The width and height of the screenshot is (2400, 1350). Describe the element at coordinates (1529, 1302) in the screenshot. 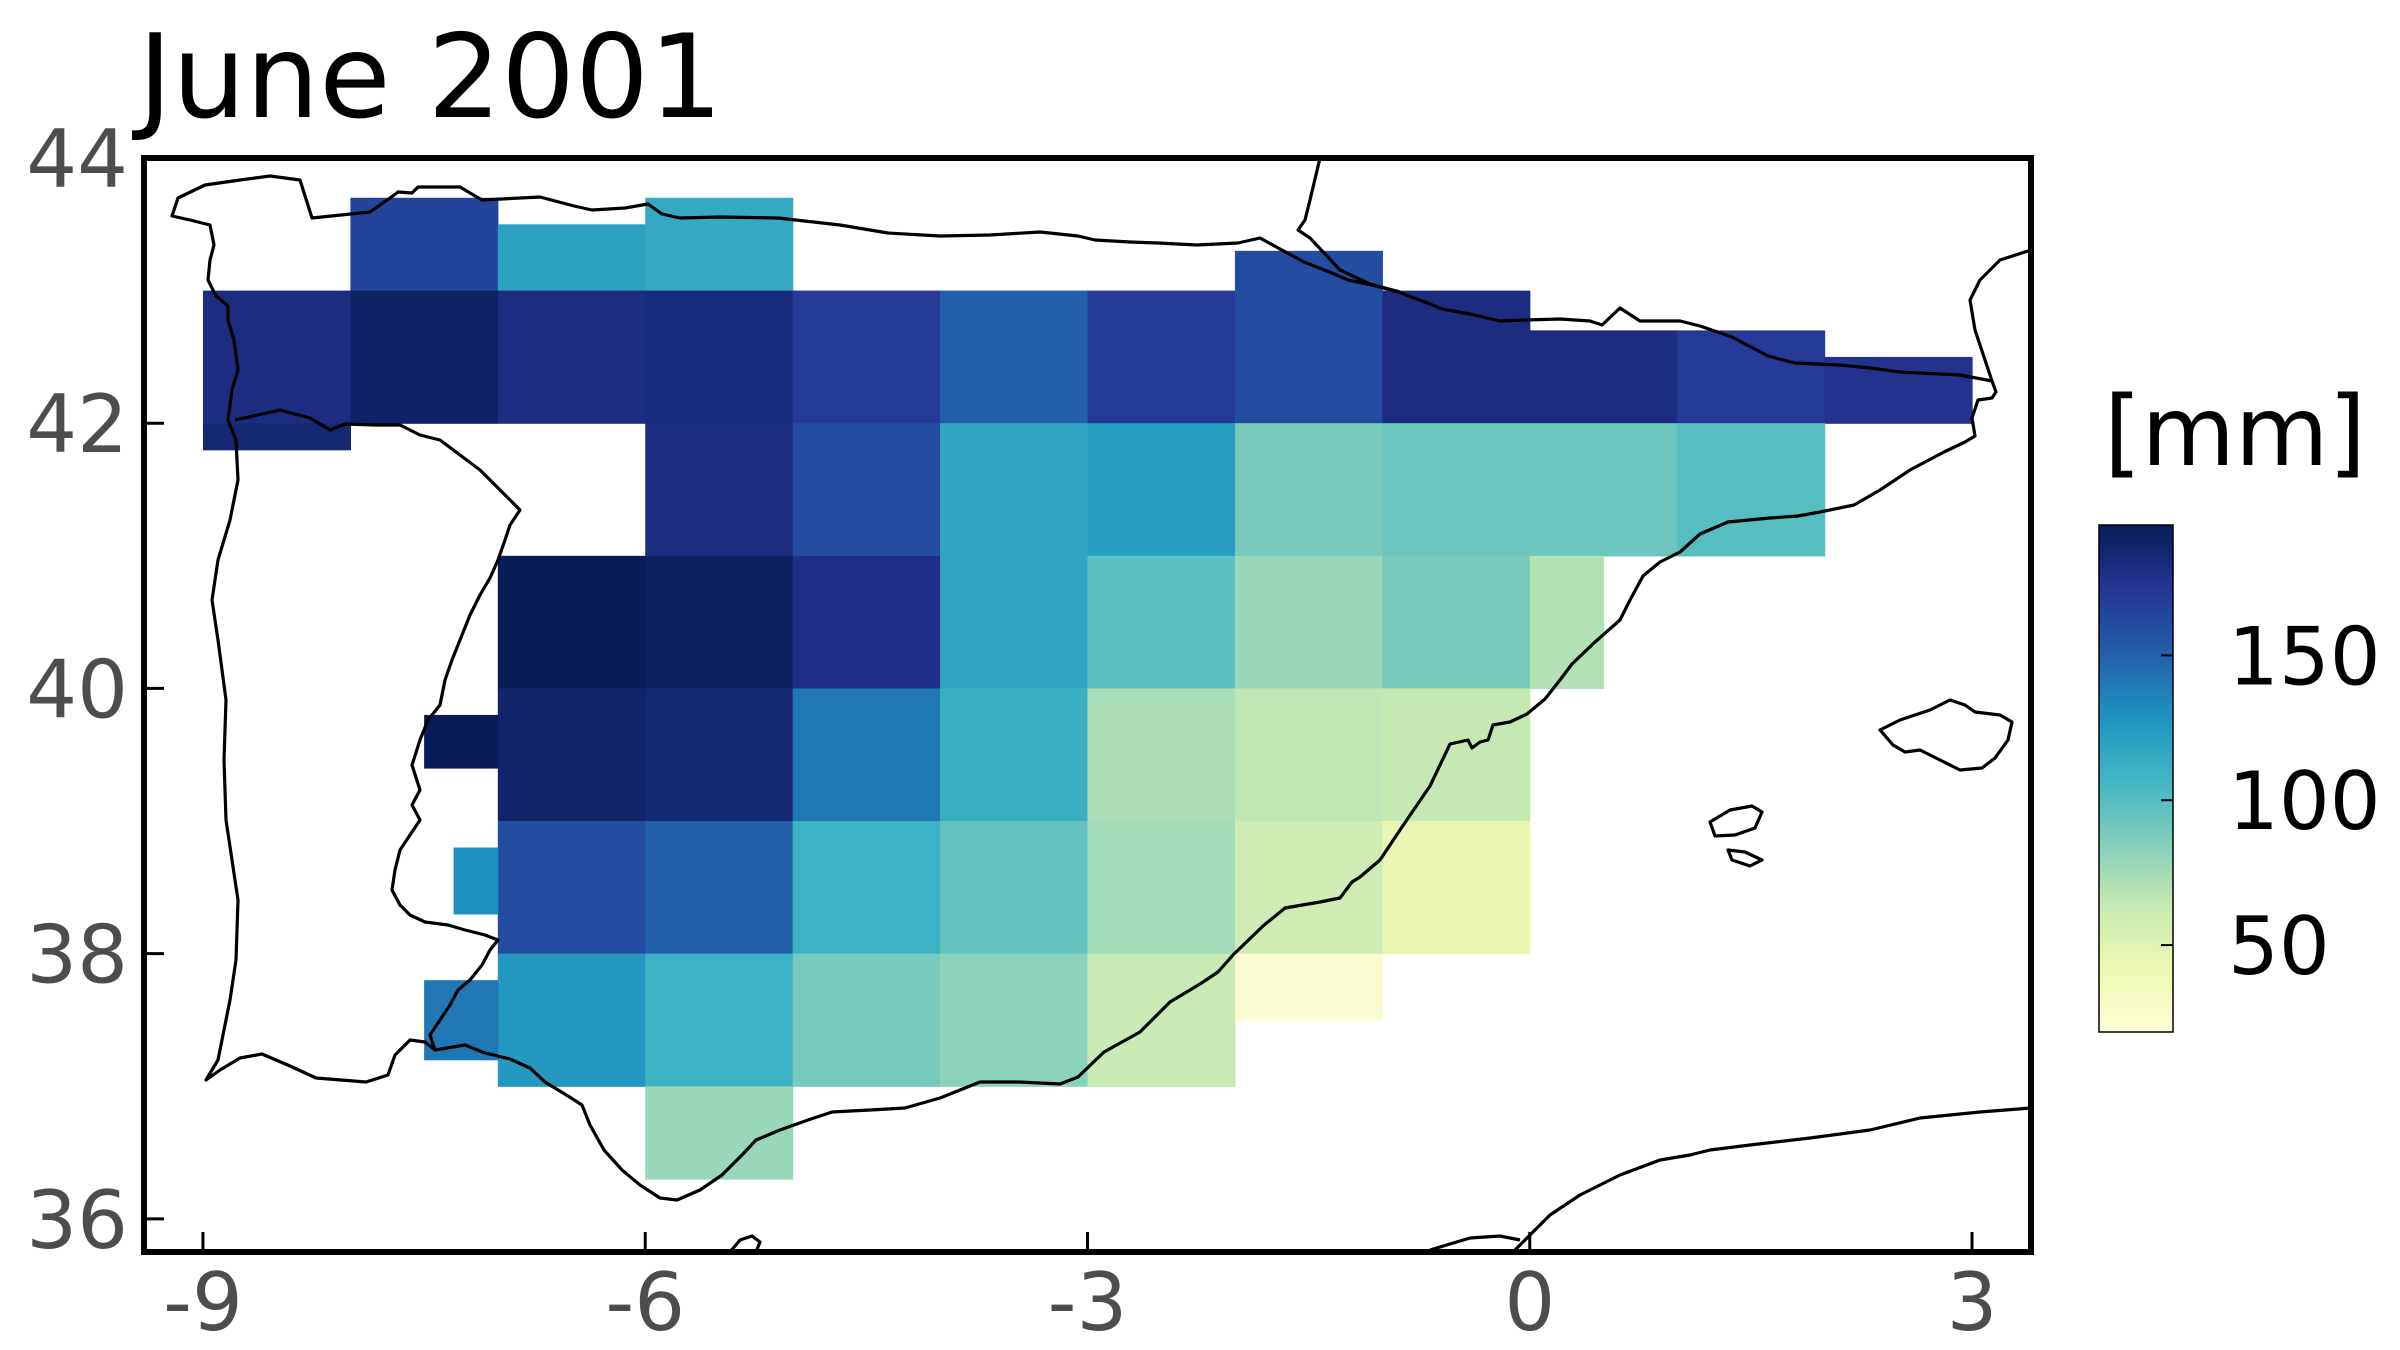

I see `x-tick-label: 0` at that location.